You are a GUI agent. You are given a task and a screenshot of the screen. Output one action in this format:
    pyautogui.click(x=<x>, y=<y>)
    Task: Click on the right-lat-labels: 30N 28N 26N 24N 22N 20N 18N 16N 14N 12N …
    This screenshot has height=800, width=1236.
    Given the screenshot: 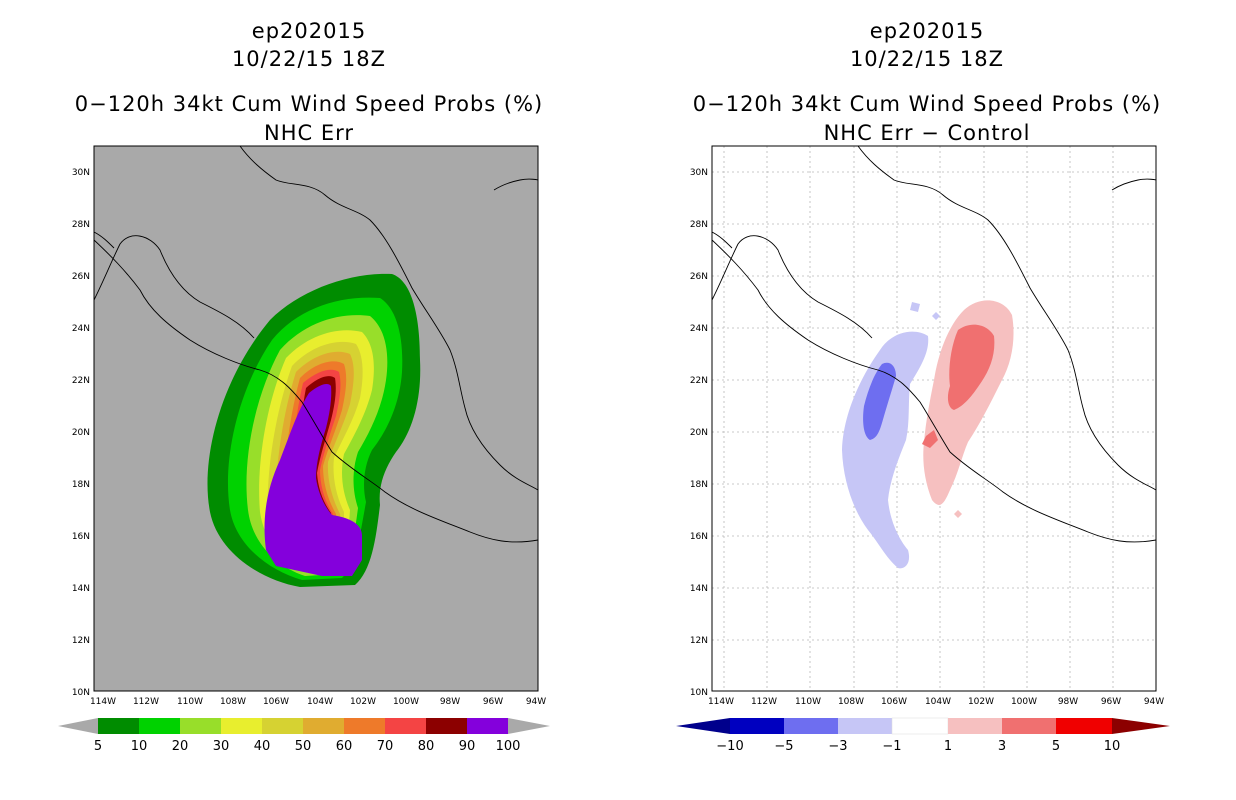 What is the action you would take?
    pyautogui.click(x=699, y=433)
    